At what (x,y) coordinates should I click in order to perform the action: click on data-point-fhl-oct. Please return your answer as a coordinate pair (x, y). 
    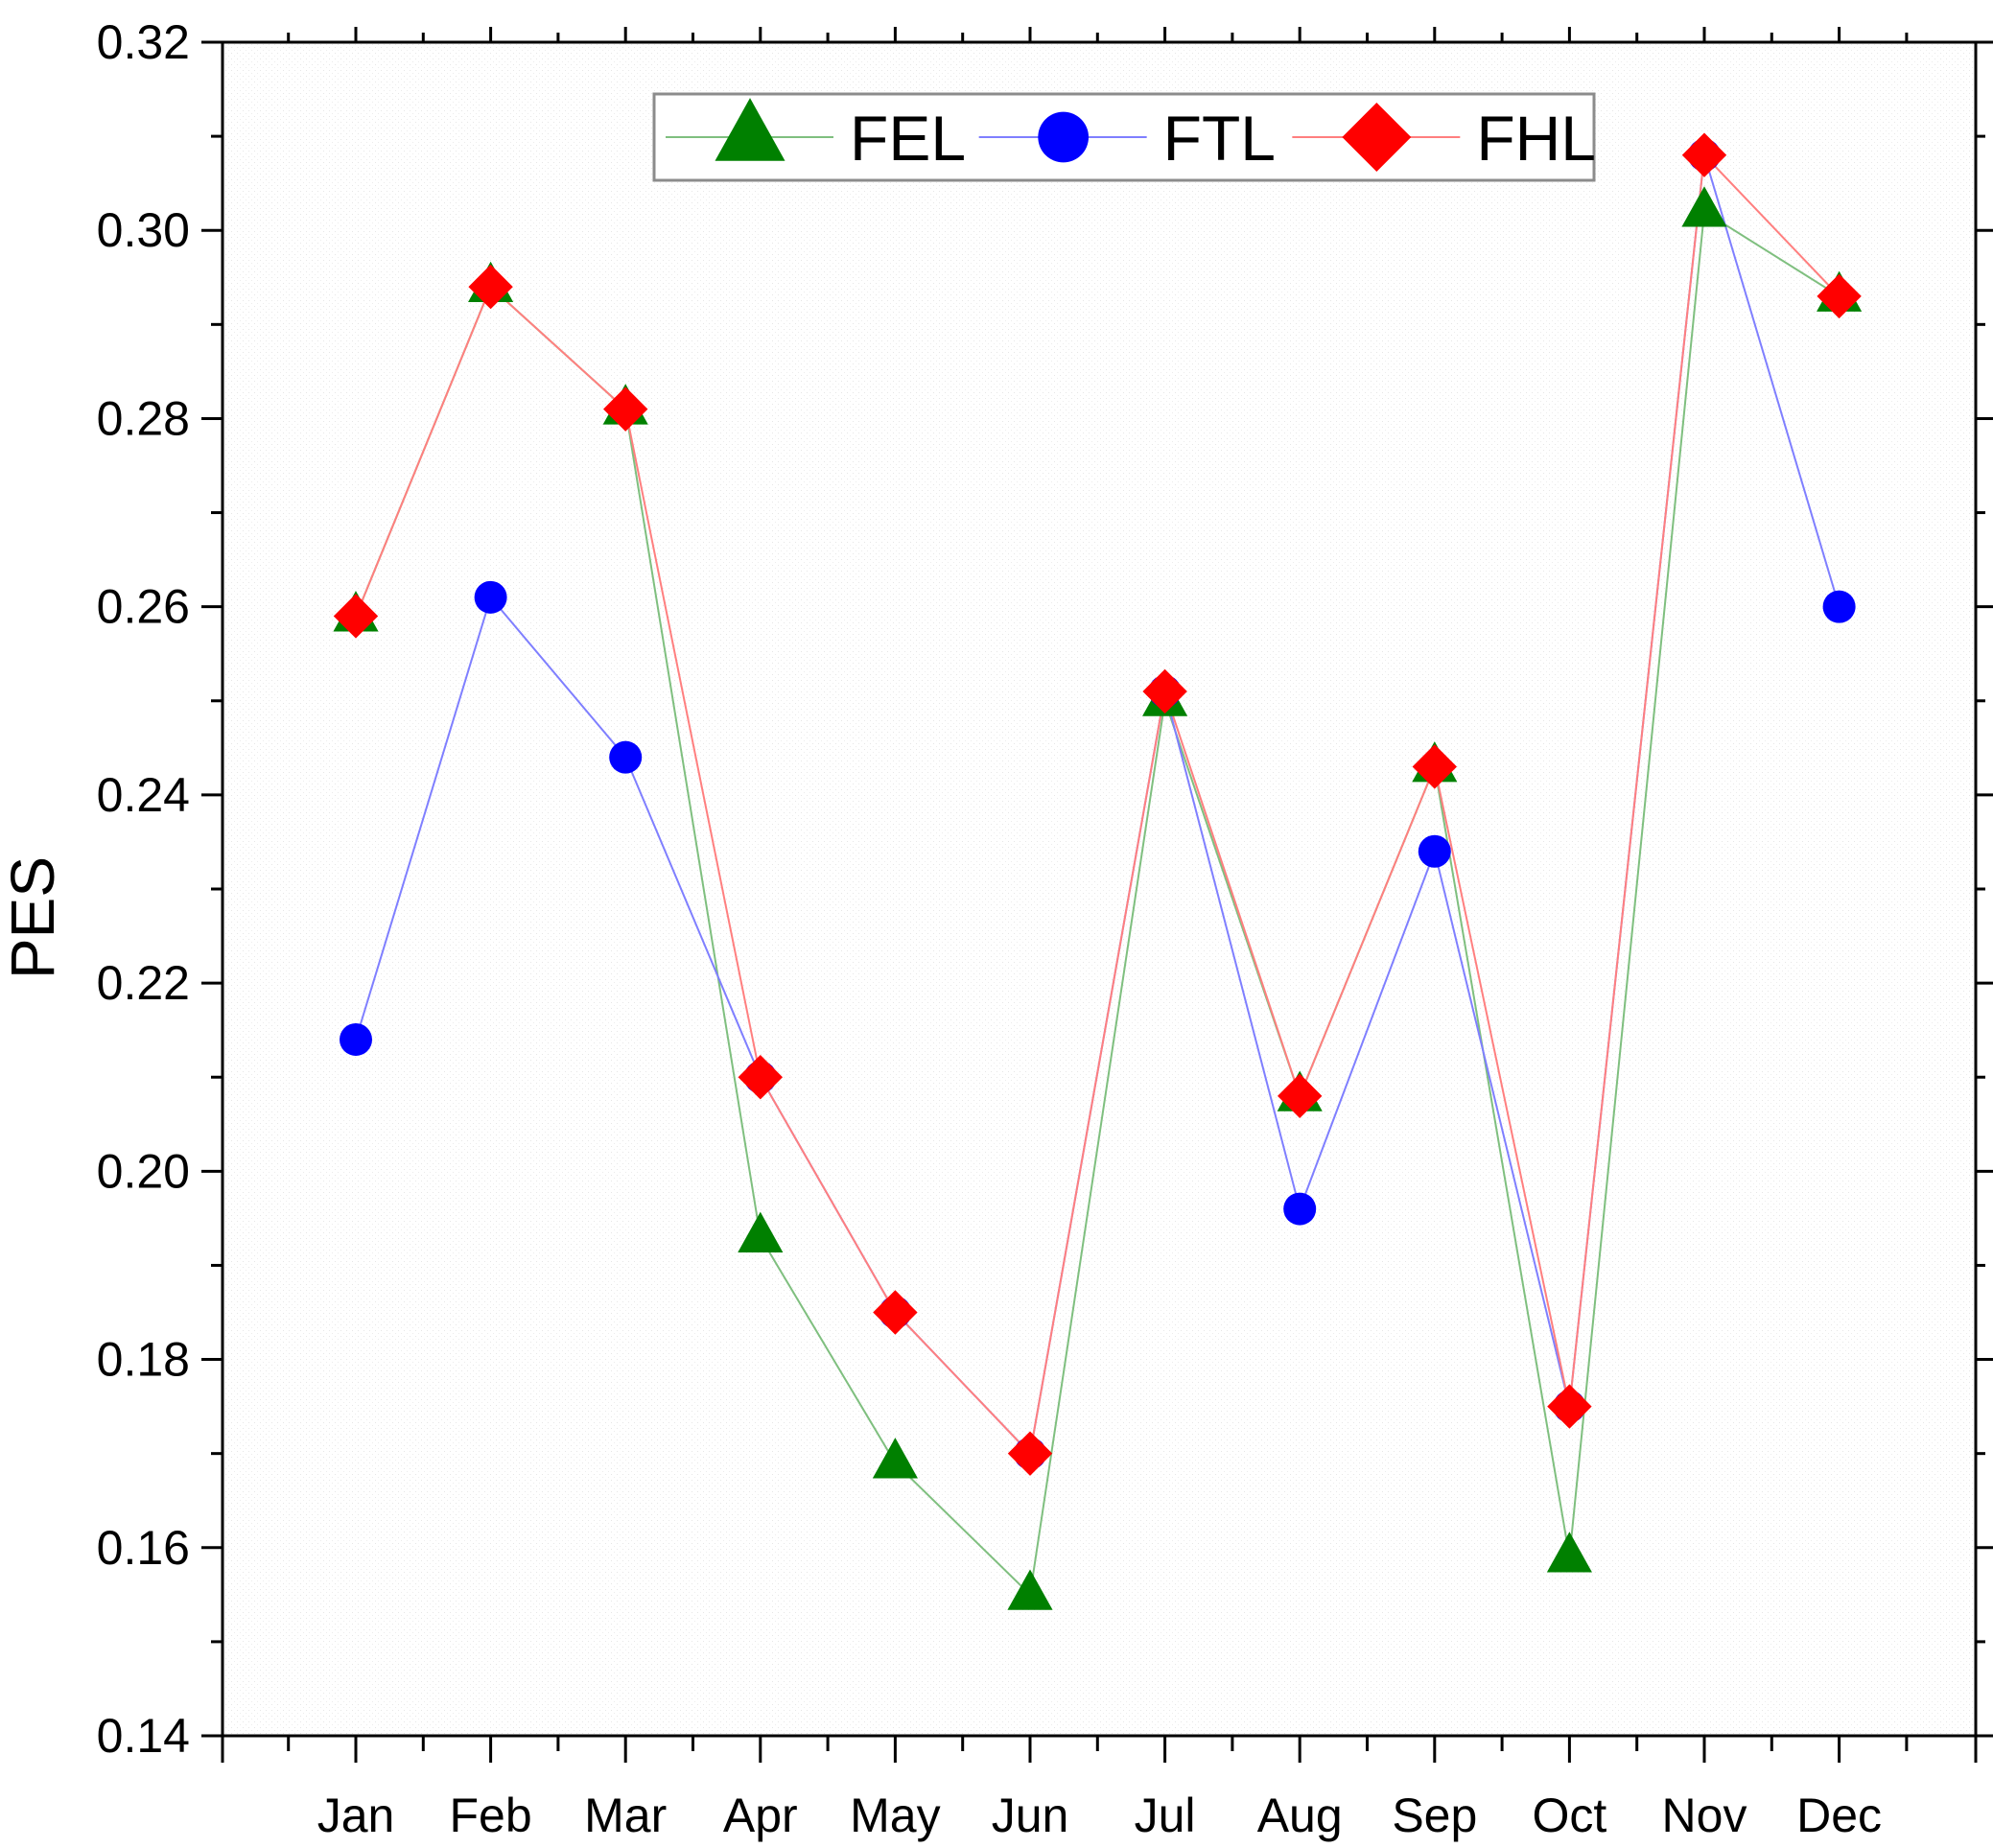
    Looking at the image, I should click on (1569, 1406).